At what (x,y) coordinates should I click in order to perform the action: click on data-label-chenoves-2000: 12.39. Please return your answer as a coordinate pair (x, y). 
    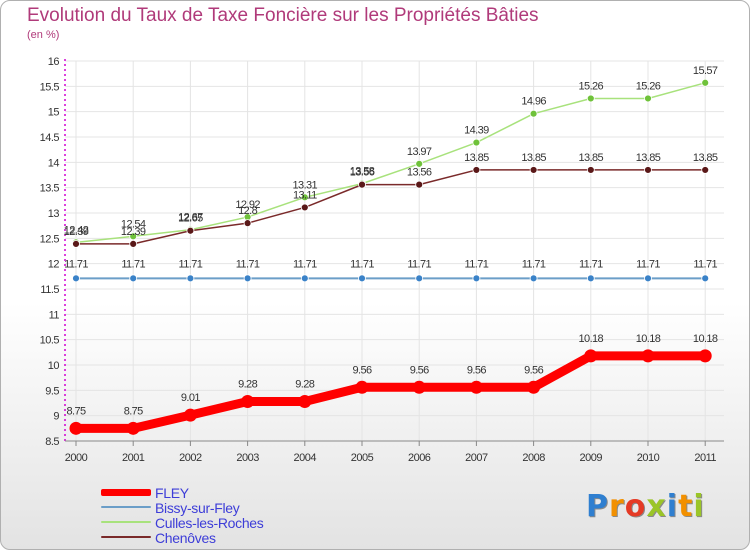
    Looking at the image, I should click on (76, 232).